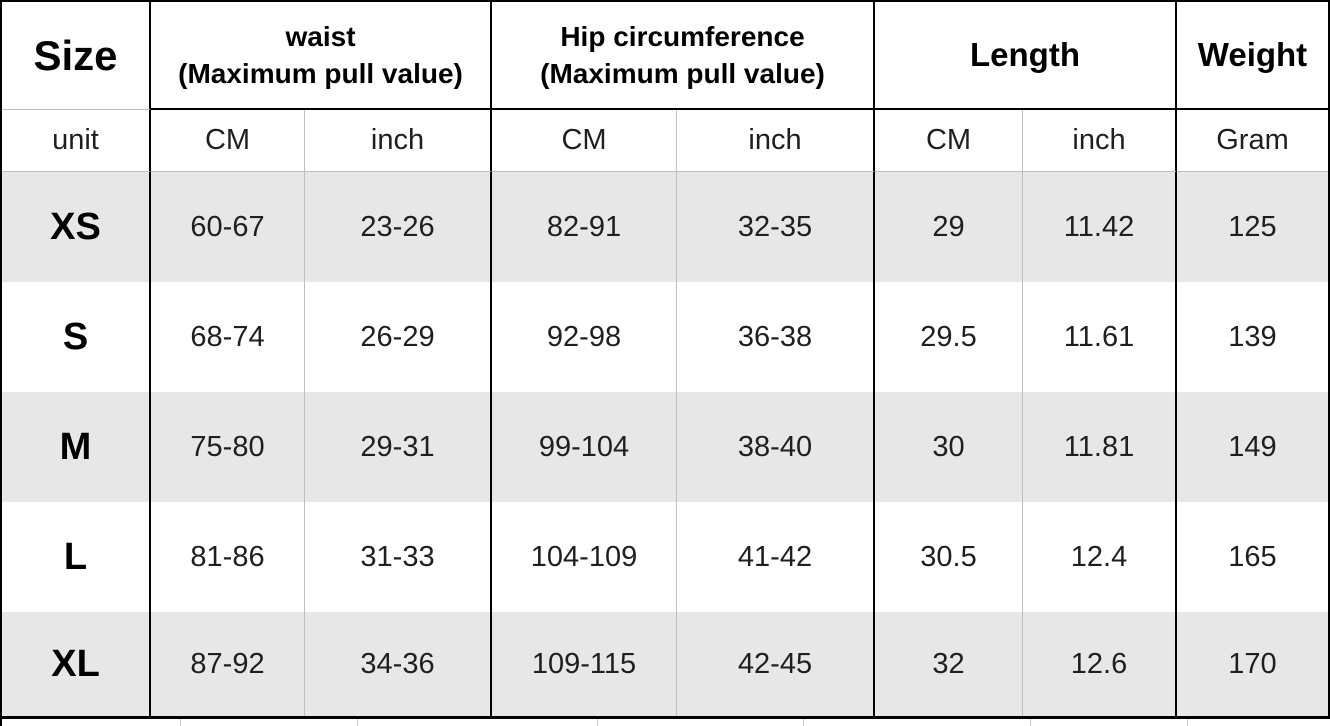  I want to click on row-xs-waist-cm: 60-67, so click(228, 227).